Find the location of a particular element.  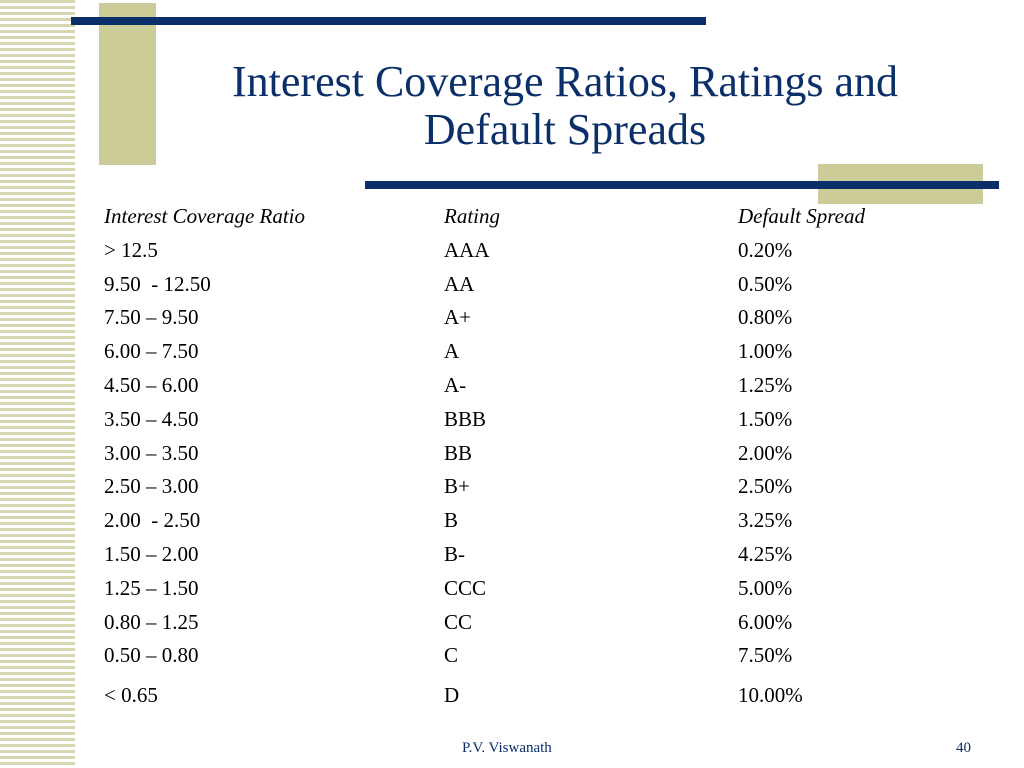

cell-rating: A+ is located at coordinates (458, 317).